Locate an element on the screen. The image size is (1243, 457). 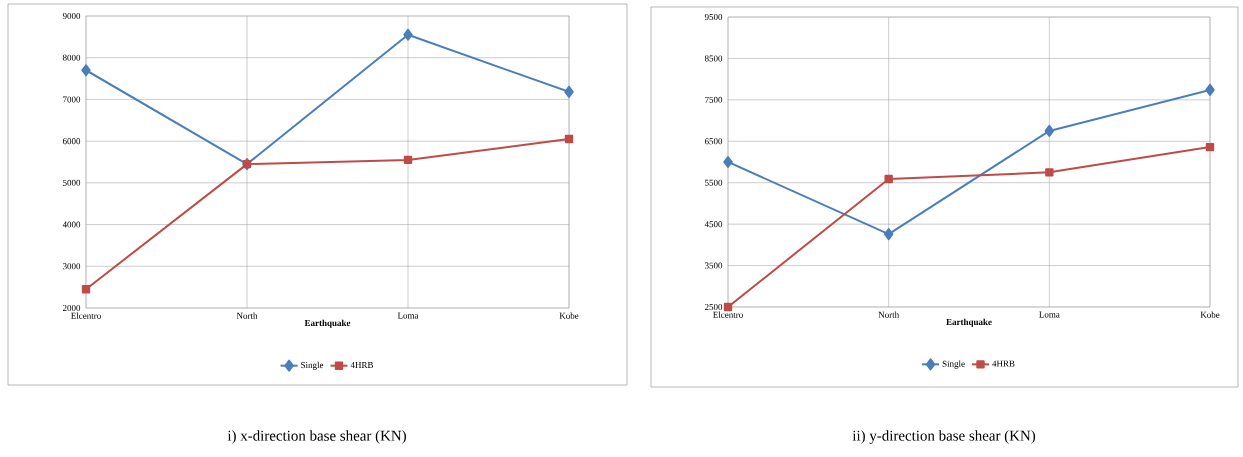
y-tick-label: 7000 is located at coordinates (72, 99).